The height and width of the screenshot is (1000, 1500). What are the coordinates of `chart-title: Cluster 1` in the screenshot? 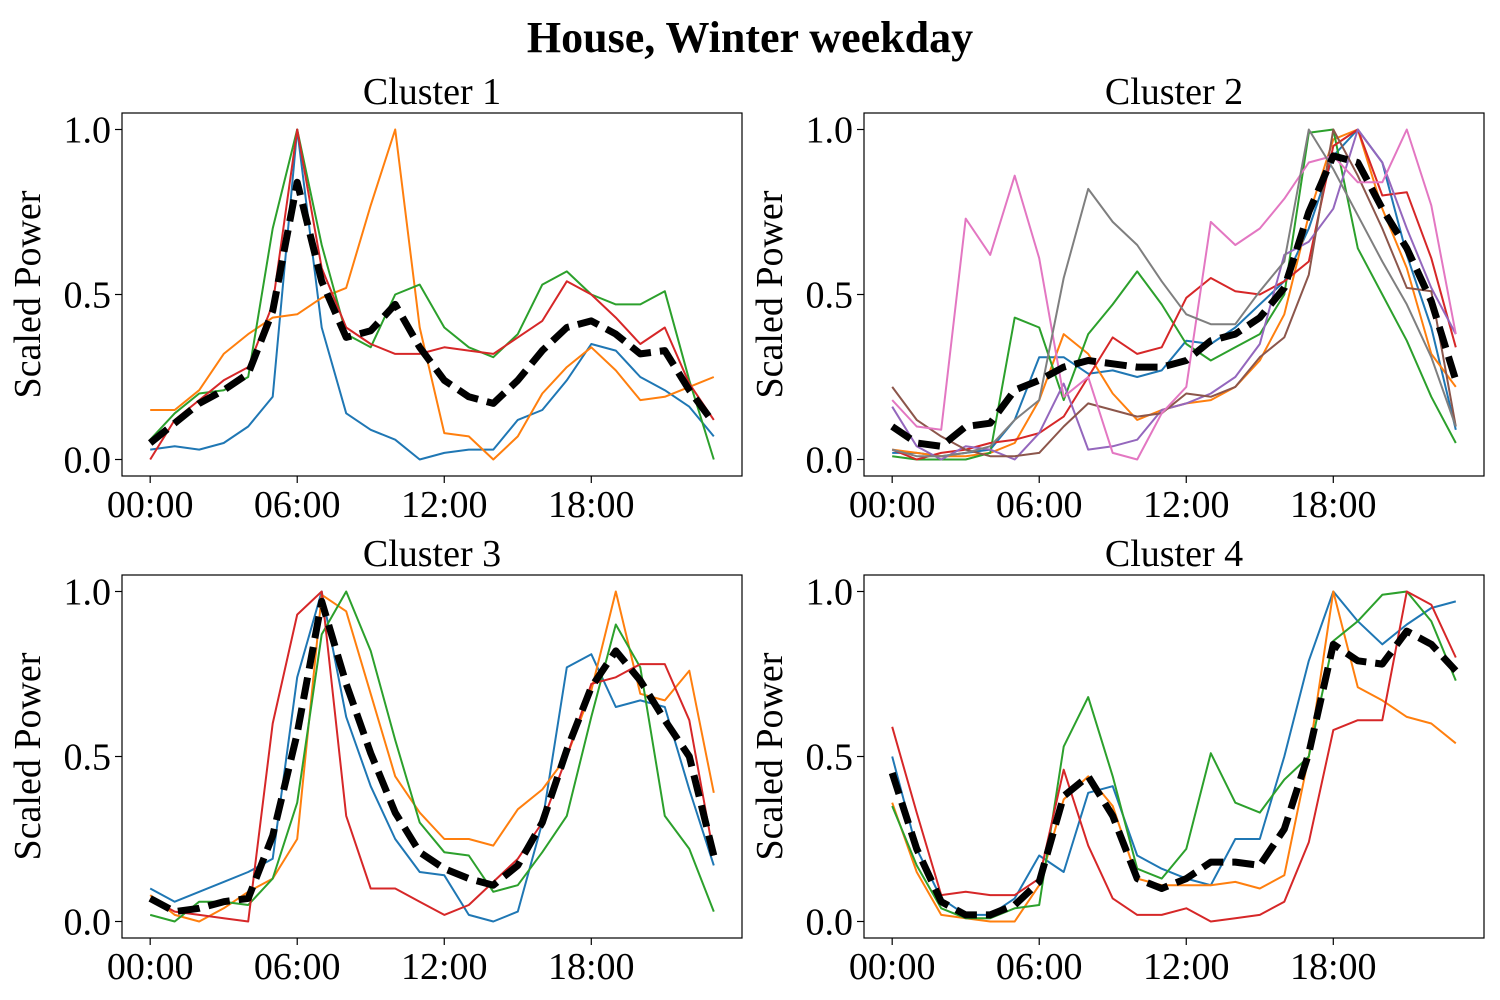 It's located at (432, 92).